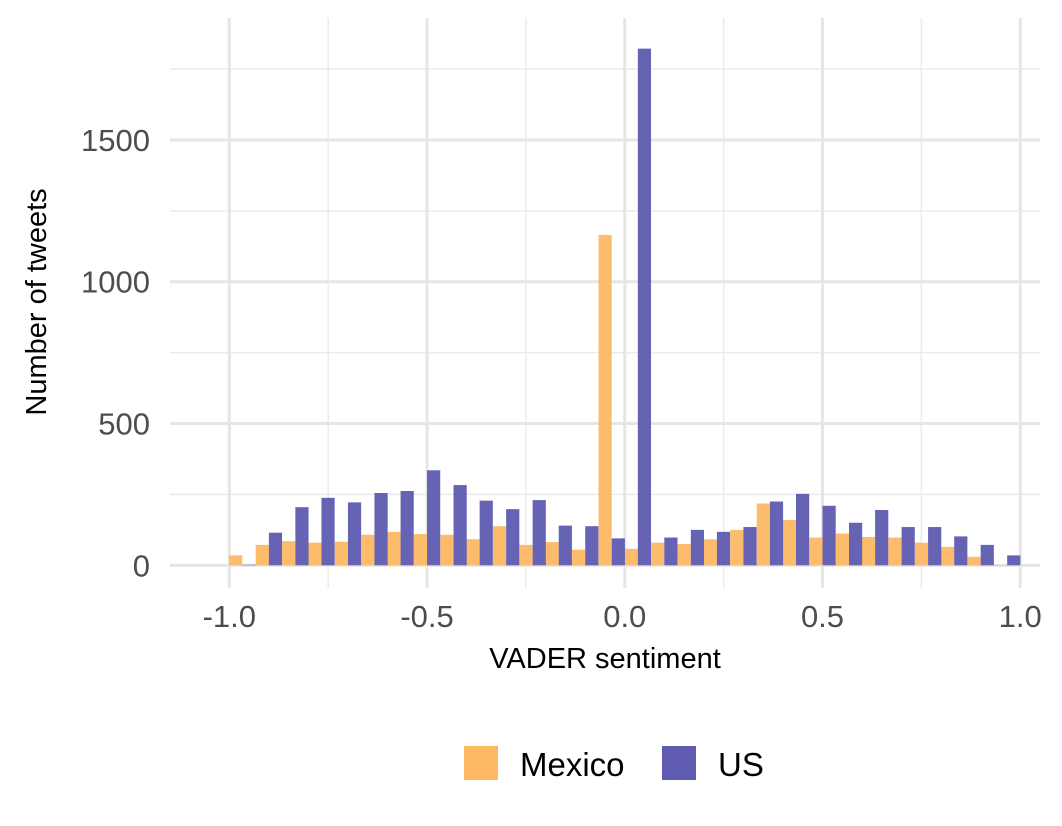 This screenshot has width=1062, height=826. What do you see at coordinates (1020, 616) in the screenshot?
I see `x-tick-label: 1.0` at bounding box center [1020, 616].